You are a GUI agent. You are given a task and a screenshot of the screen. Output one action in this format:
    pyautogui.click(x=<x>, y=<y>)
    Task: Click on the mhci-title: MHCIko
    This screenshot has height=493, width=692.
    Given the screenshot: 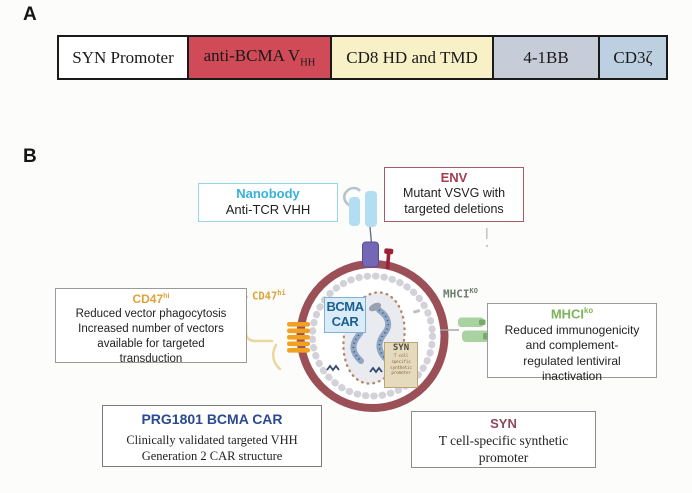 What is the action you would take?
    pyautogui.click(x=572, y=314)
    